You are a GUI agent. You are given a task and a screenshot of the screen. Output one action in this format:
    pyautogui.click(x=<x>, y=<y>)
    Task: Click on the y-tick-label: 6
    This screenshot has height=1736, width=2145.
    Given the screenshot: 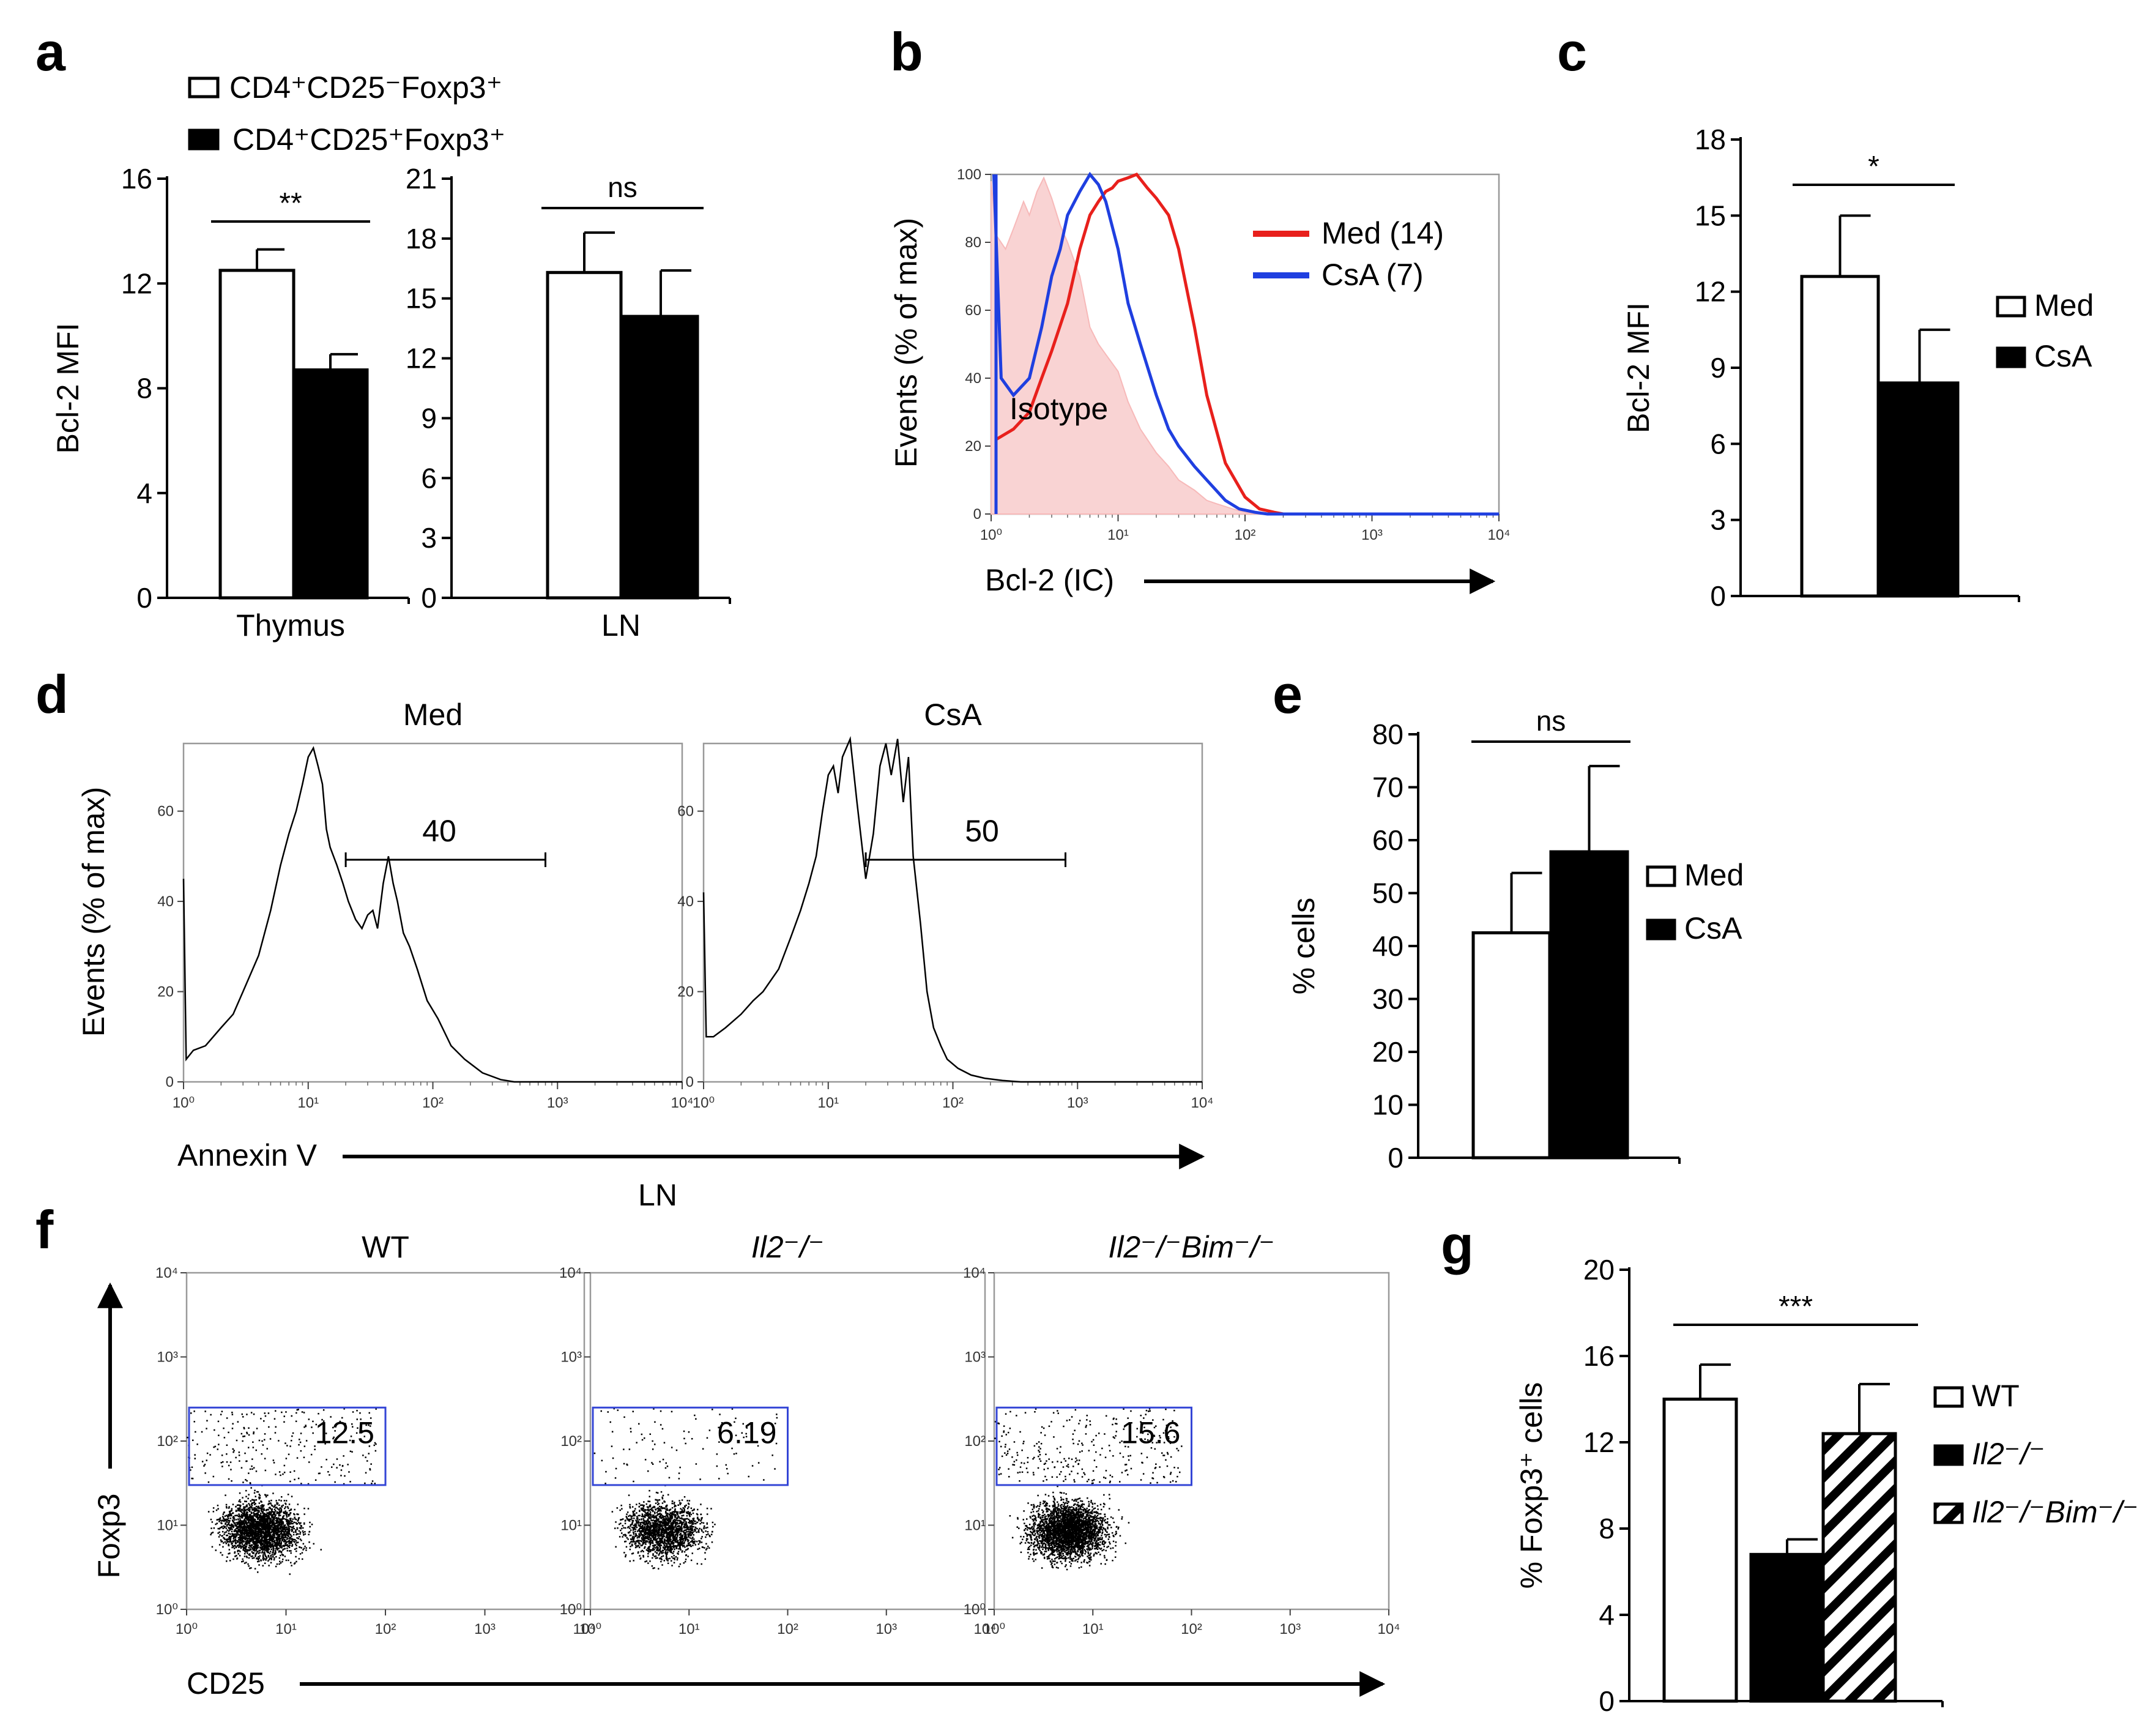 What is the action you would take?
    pyautogui.click(x=1718, y=444)
    